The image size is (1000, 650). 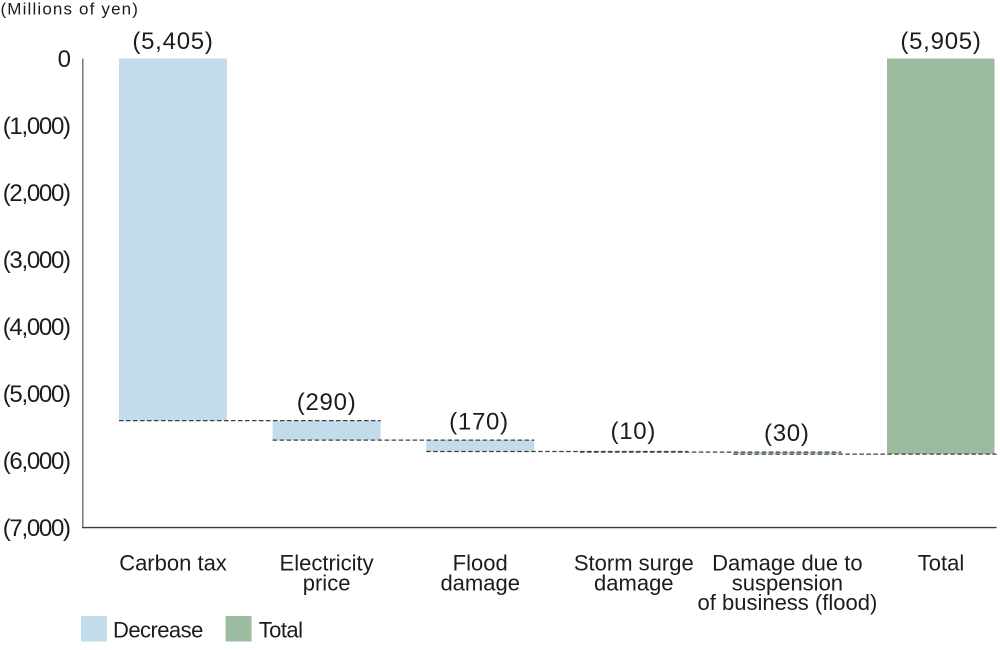 What do you see at coordinates (36, 394) in the screenshot?
I see `svg-text: (5,000)` at bounding box center [36, 394].